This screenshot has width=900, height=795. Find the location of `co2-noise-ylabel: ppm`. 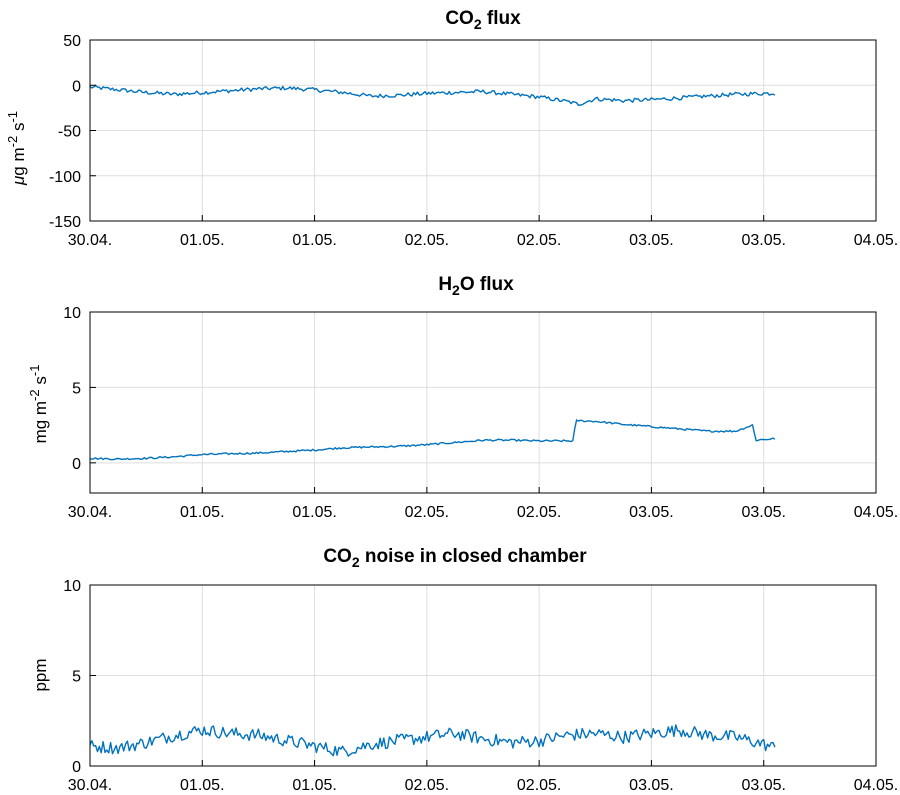

co2-noise-ylabel: ppm is located at coordinates (40, 674).